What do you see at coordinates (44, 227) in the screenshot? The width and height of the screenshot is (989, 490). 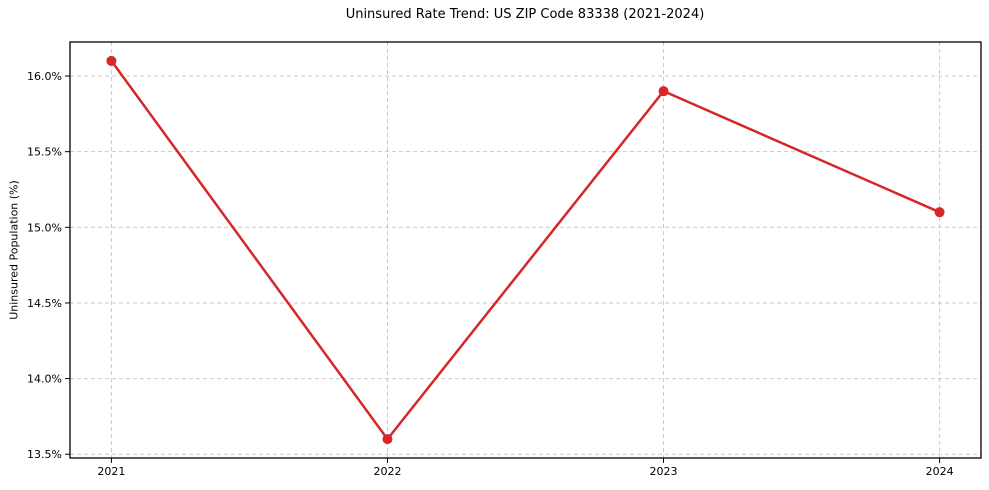 I see `y-tick-label: 15.0%` at bounding box center [44, 227].